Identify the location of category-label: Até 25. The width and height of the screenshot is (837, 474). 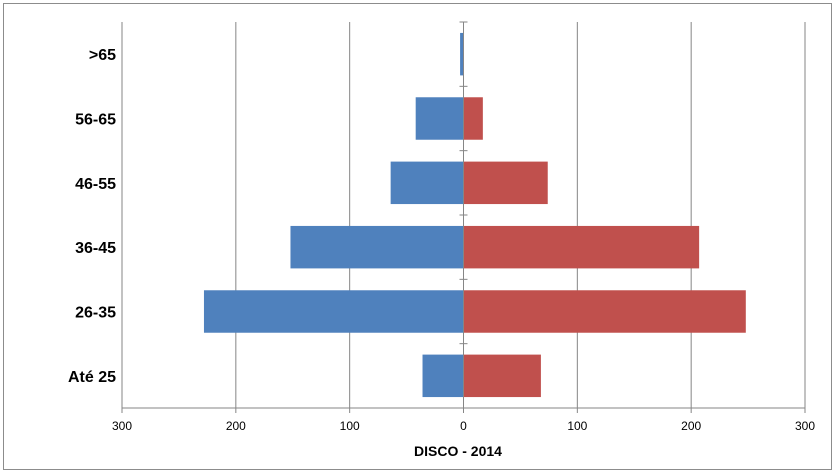
(92, 377).